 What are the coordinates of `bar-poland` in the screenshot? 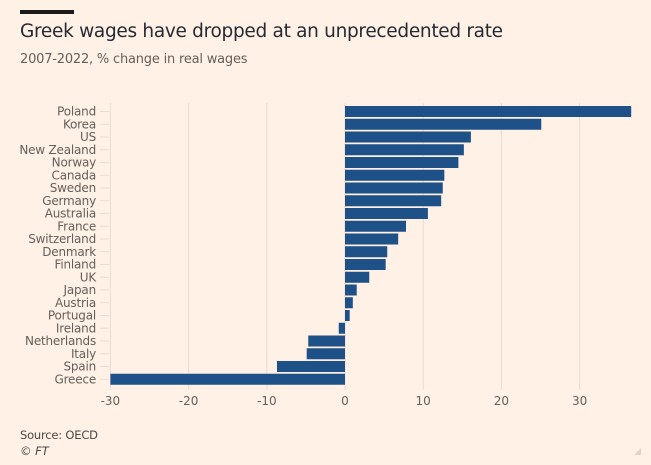 It's located at (488, 111).